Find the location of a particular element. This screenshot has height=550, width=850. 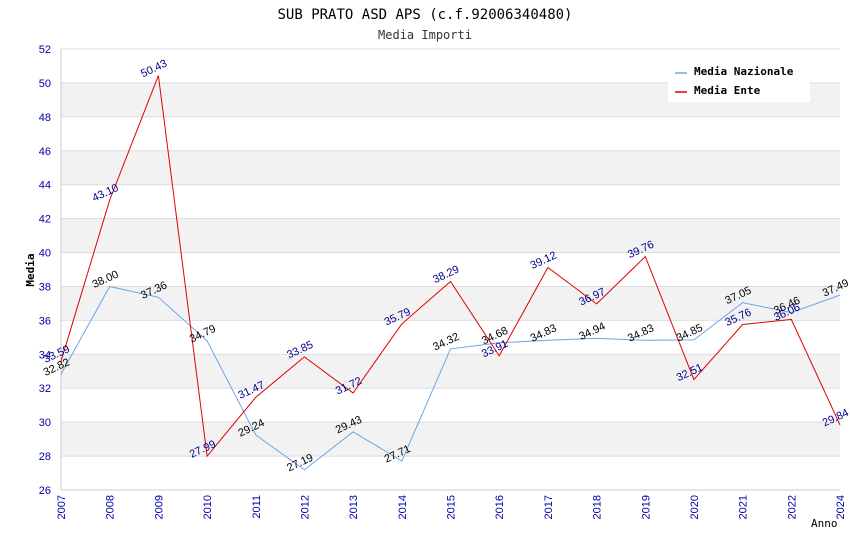

data-label-ente: 50.43 is located at coordinates (154, 69).